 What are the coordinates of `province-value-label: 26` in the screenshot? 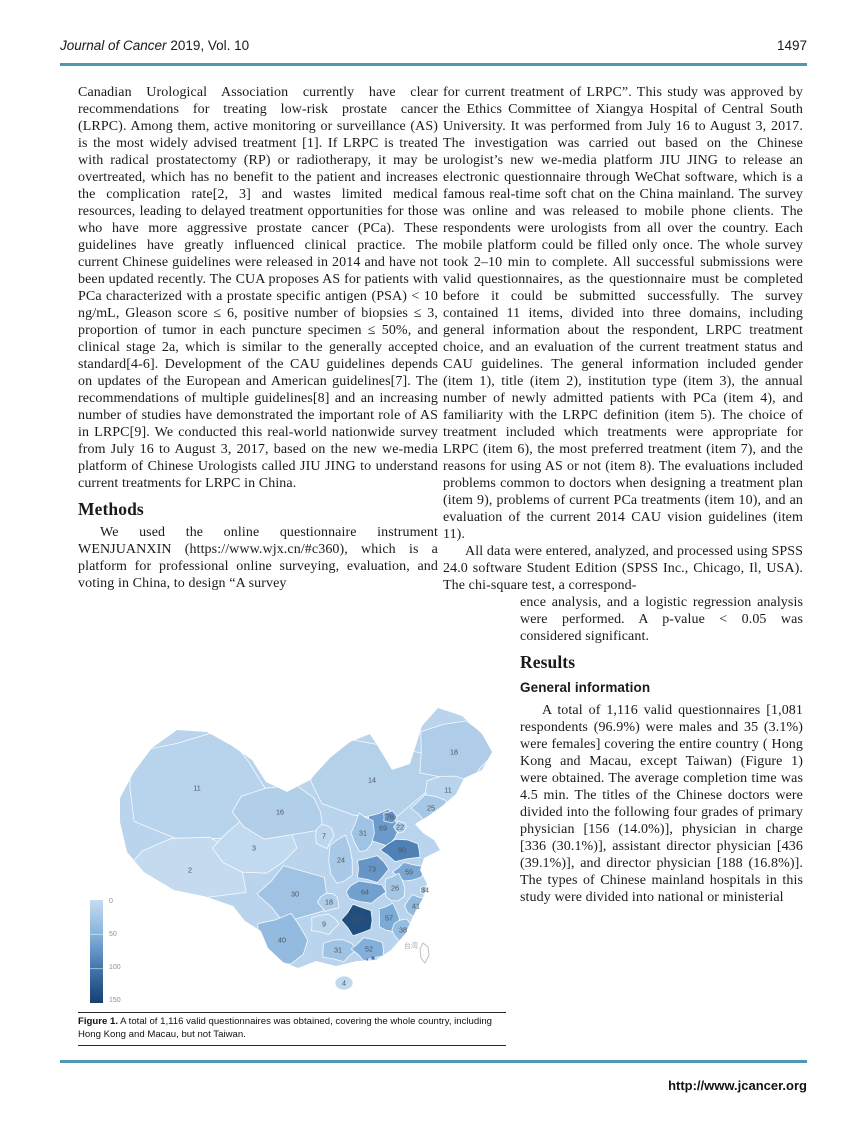 It's located at (395, 888).